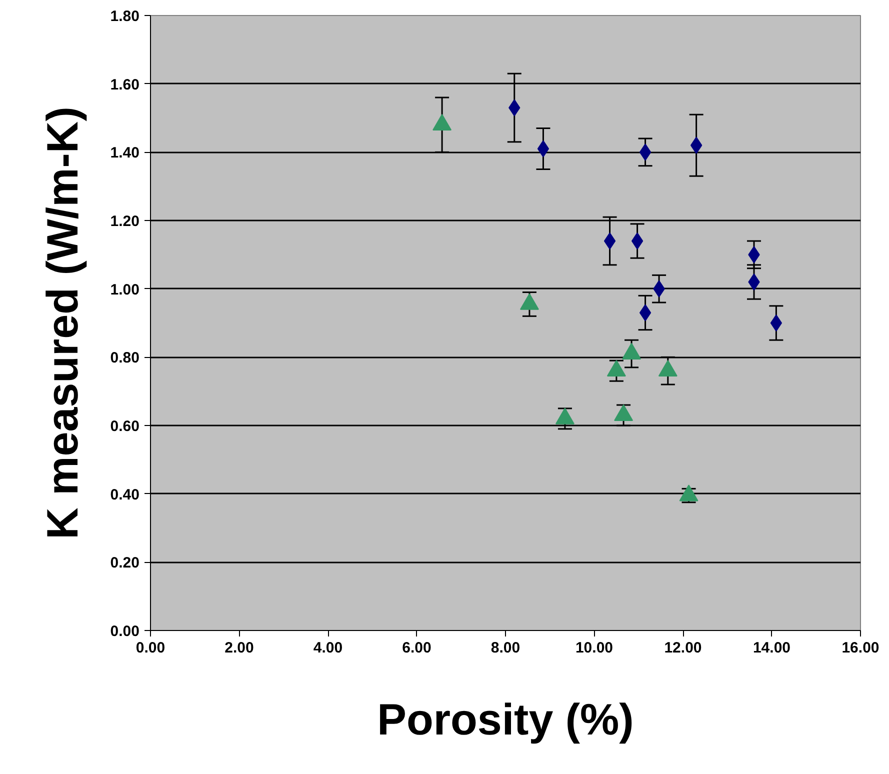 Image resolution: width=889 pixels, height=774 pixels. What do you see at coordinates (861, 648) in the screenshot?
I see `x-tick-label: 16.00` at bounding box center [861, 648].